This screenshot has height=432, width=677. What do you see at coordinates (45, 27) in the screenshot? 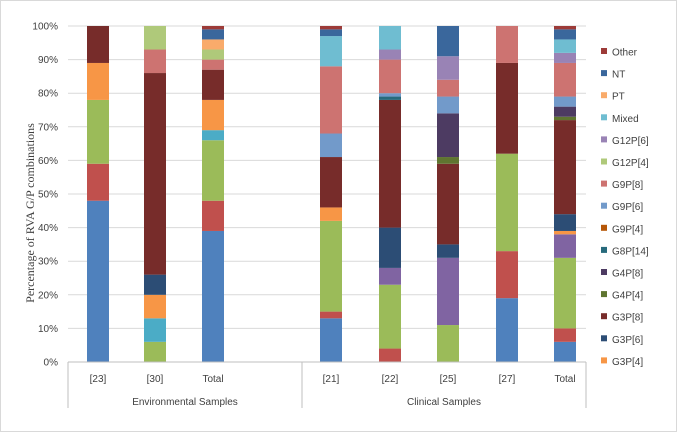
I see `y-tick-label: 100%` at bounding box center [45, 27].